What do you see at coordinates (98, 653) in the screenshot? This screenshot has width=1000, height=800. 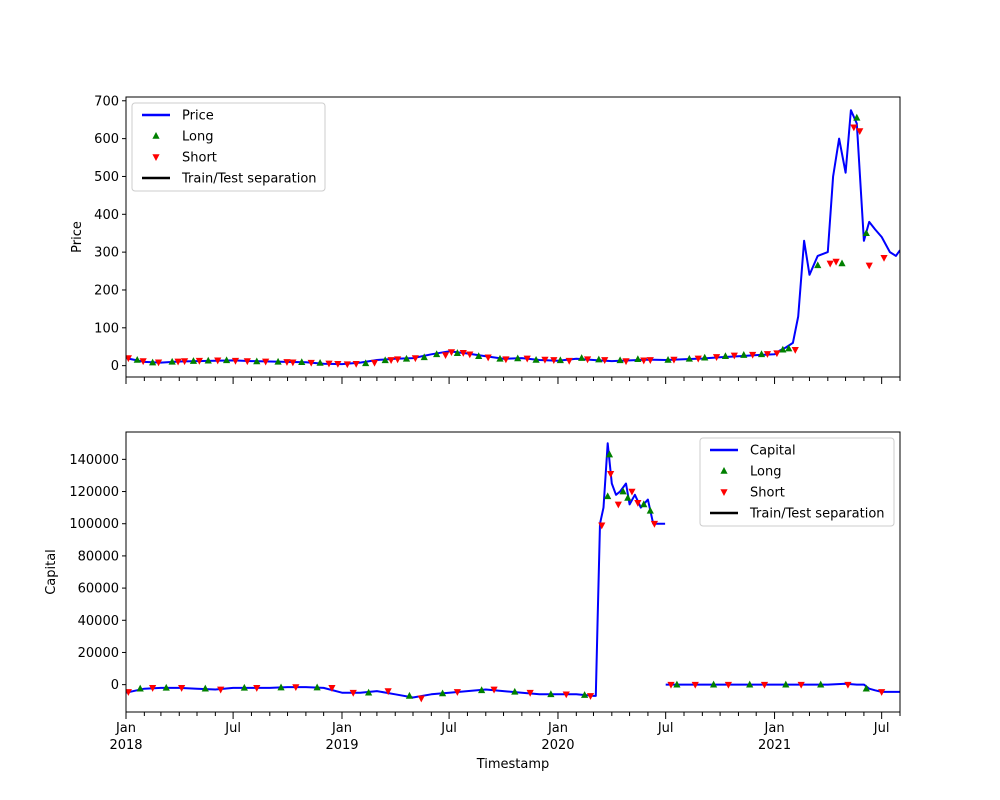 I see `chart2-ytick-label: 20000` at bounding box center [98, 653].